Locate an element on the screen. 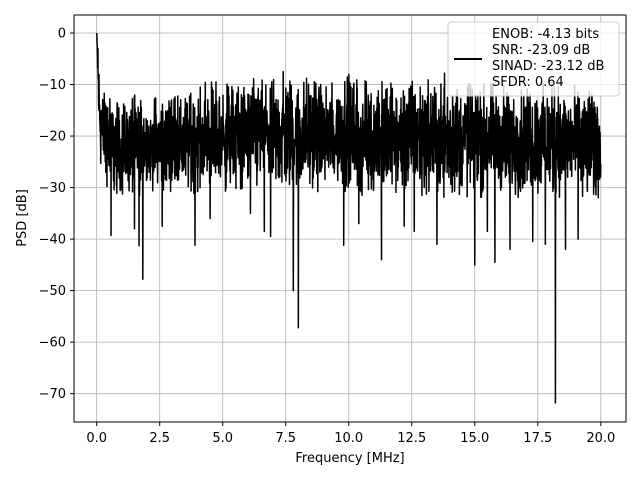  y-tick-label: −60 is located at coordinates (52, 343).